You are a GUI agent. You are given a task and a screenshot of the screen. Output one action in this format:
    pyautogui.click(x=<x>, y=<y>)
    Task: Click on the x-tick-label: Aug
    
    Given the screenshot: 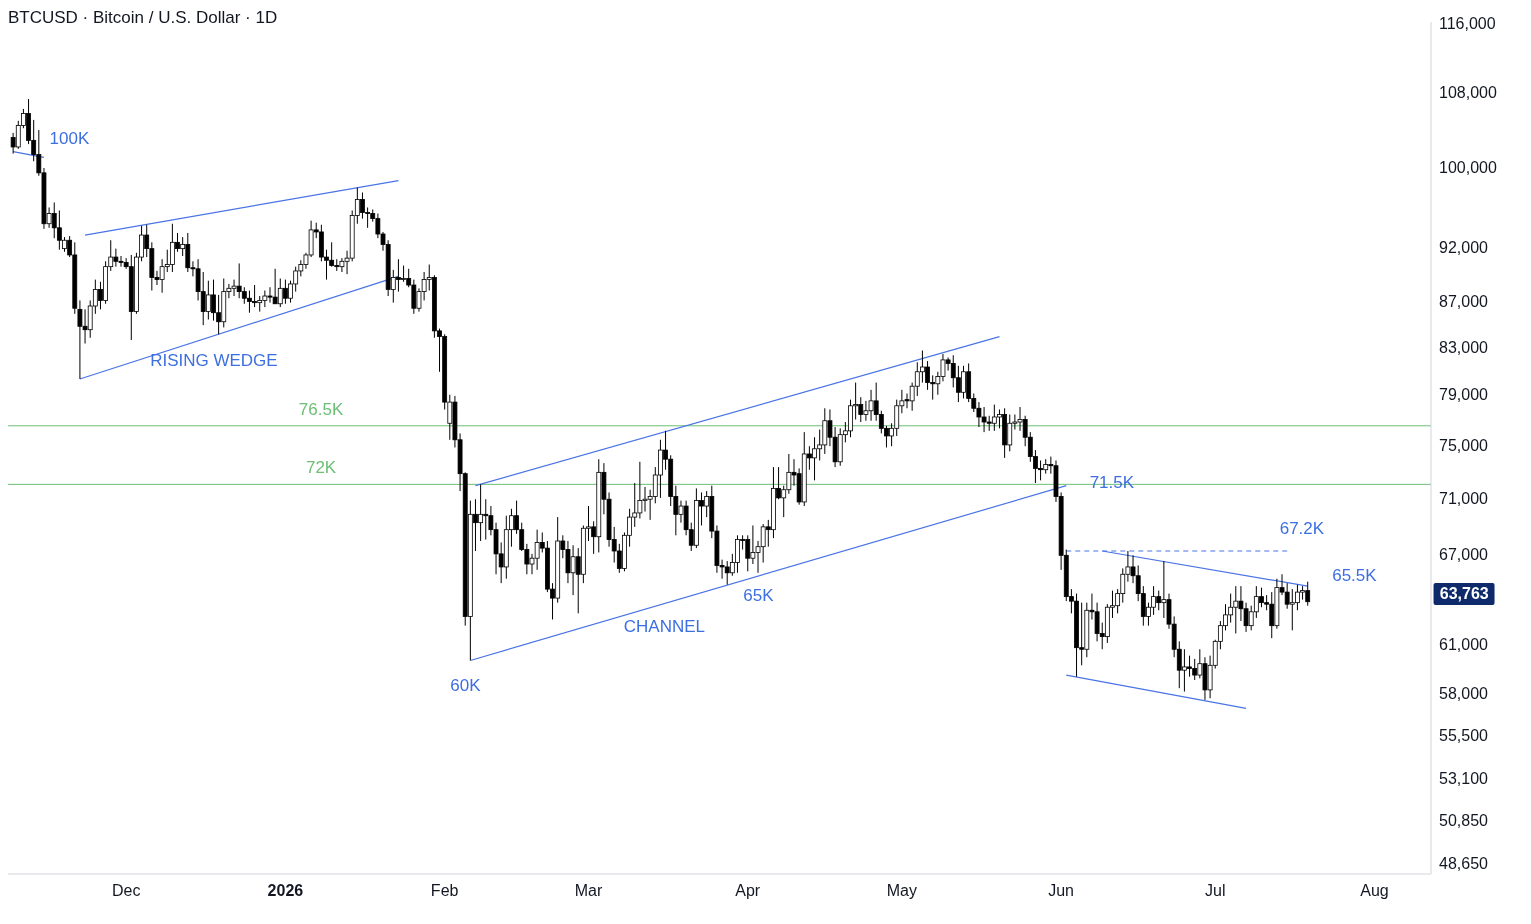 What is the action you would take?
    pyautogui.click(x=1374, y=890)
    